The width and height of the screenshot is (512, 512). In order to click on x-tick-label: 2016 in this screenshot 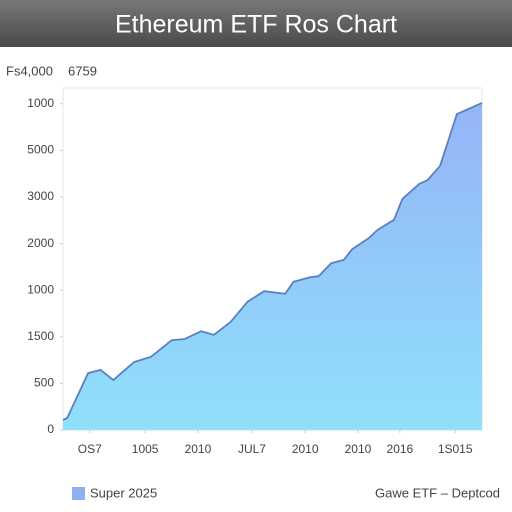, I will do `click(400, 449)`.